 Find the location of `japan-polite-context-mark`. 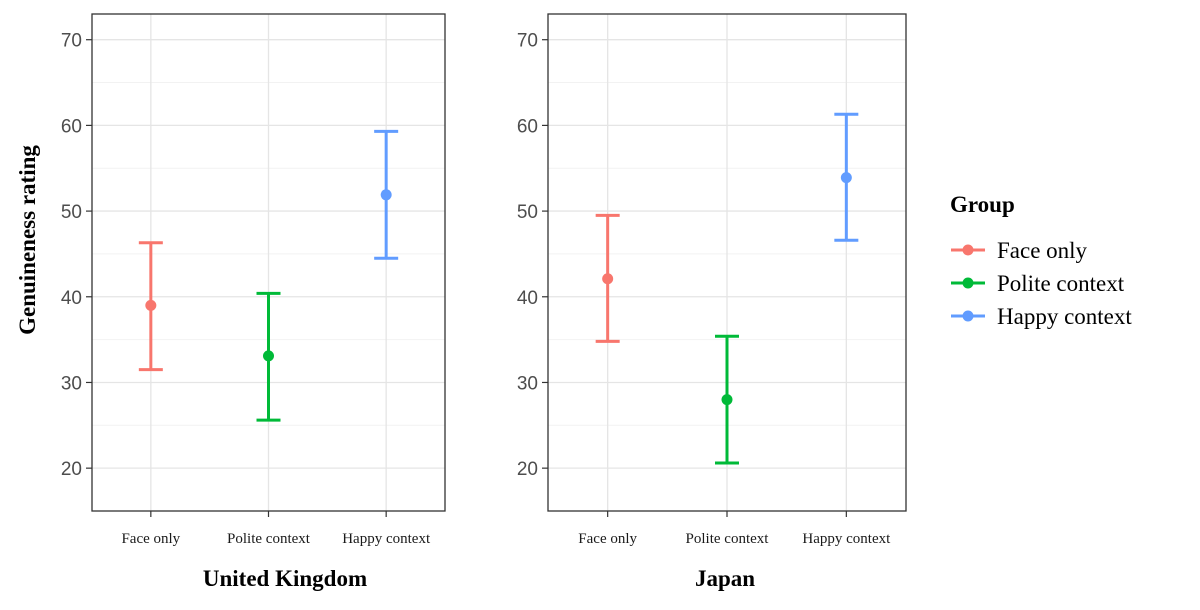

japan-polite-context-mark is located at coordinates (727, 399).